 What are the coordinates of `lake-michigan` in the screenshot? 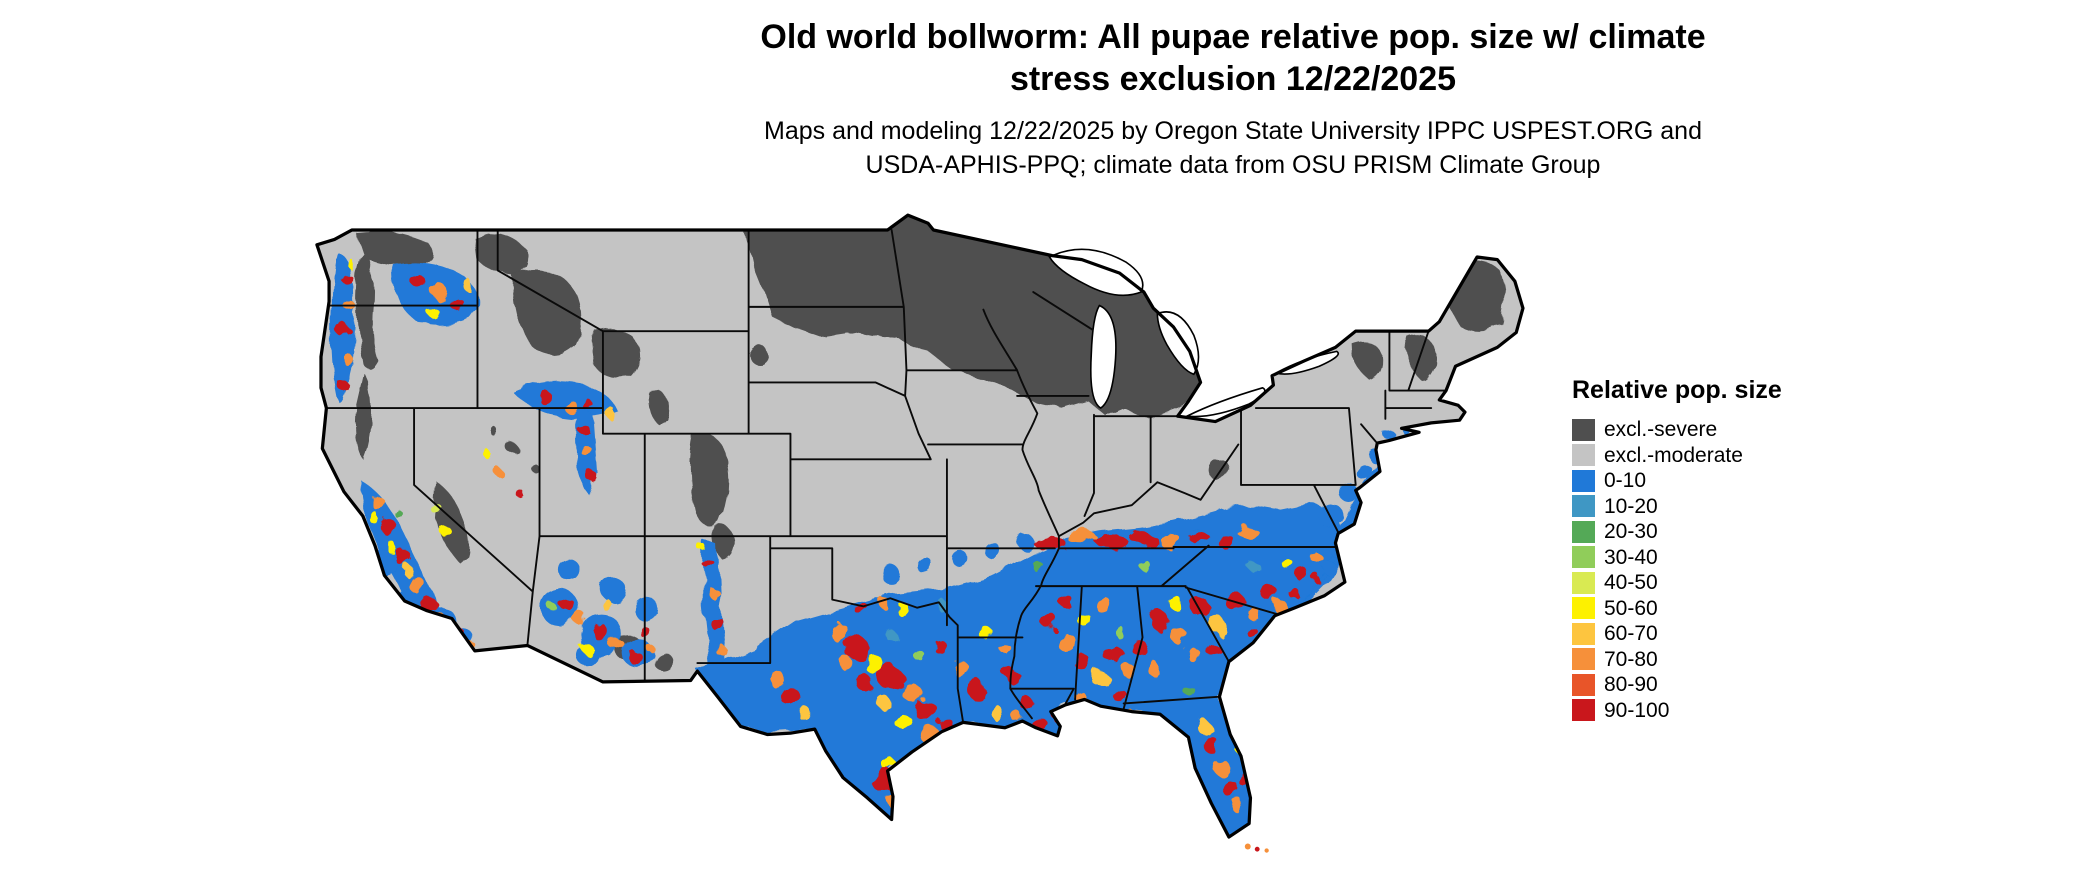 It's located at (1103, 356).